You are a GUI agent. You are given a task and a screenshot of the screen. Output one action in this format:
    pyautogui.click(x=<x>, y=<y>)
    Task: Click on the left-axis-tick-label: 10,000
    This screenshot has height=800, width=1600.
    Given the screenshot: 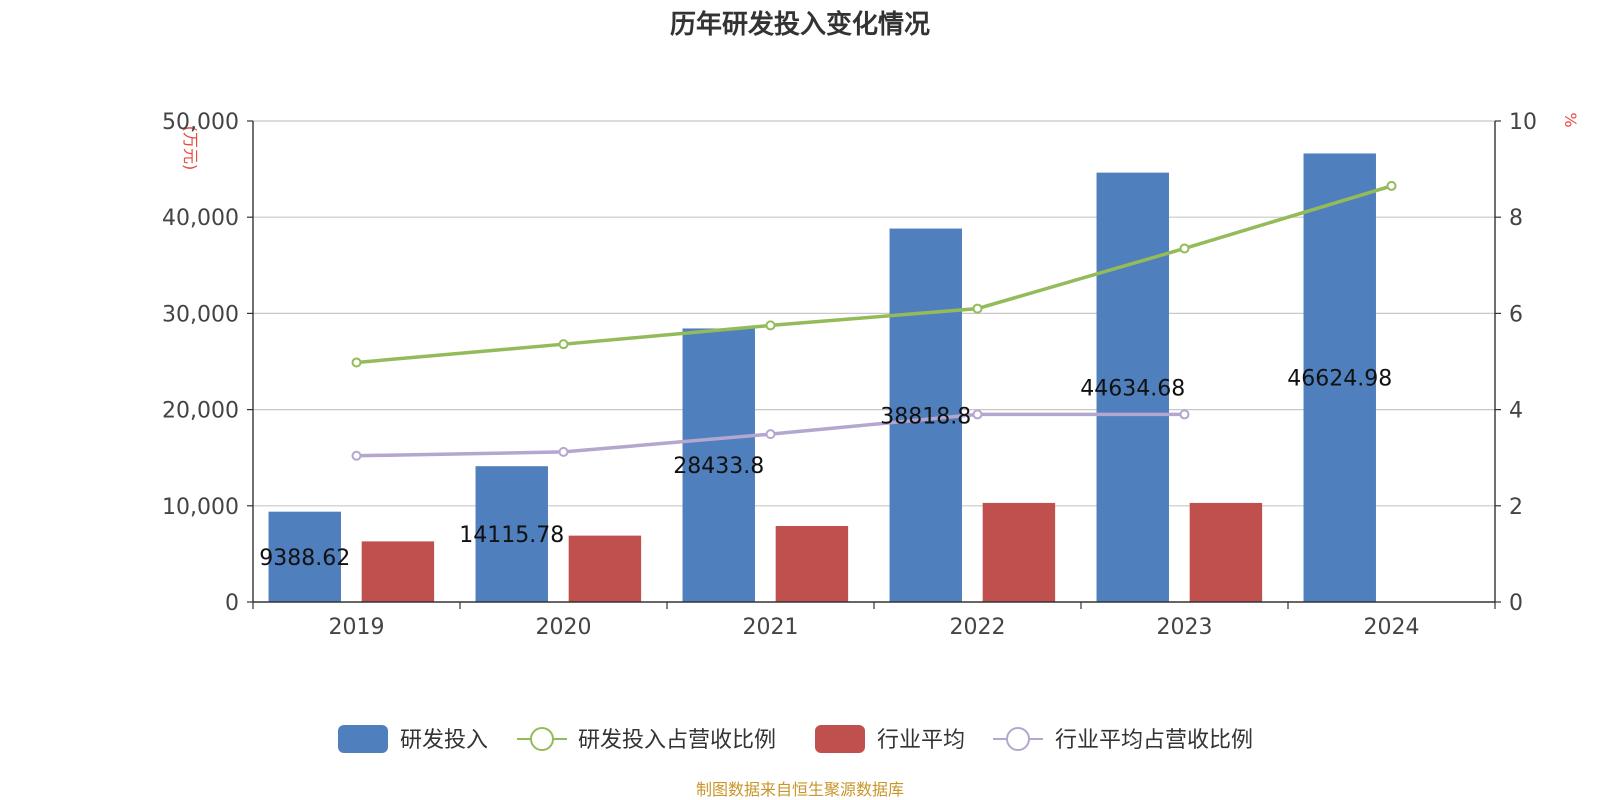 What is the action you would take?
    pyautogui.click(x=200, y=507)
    